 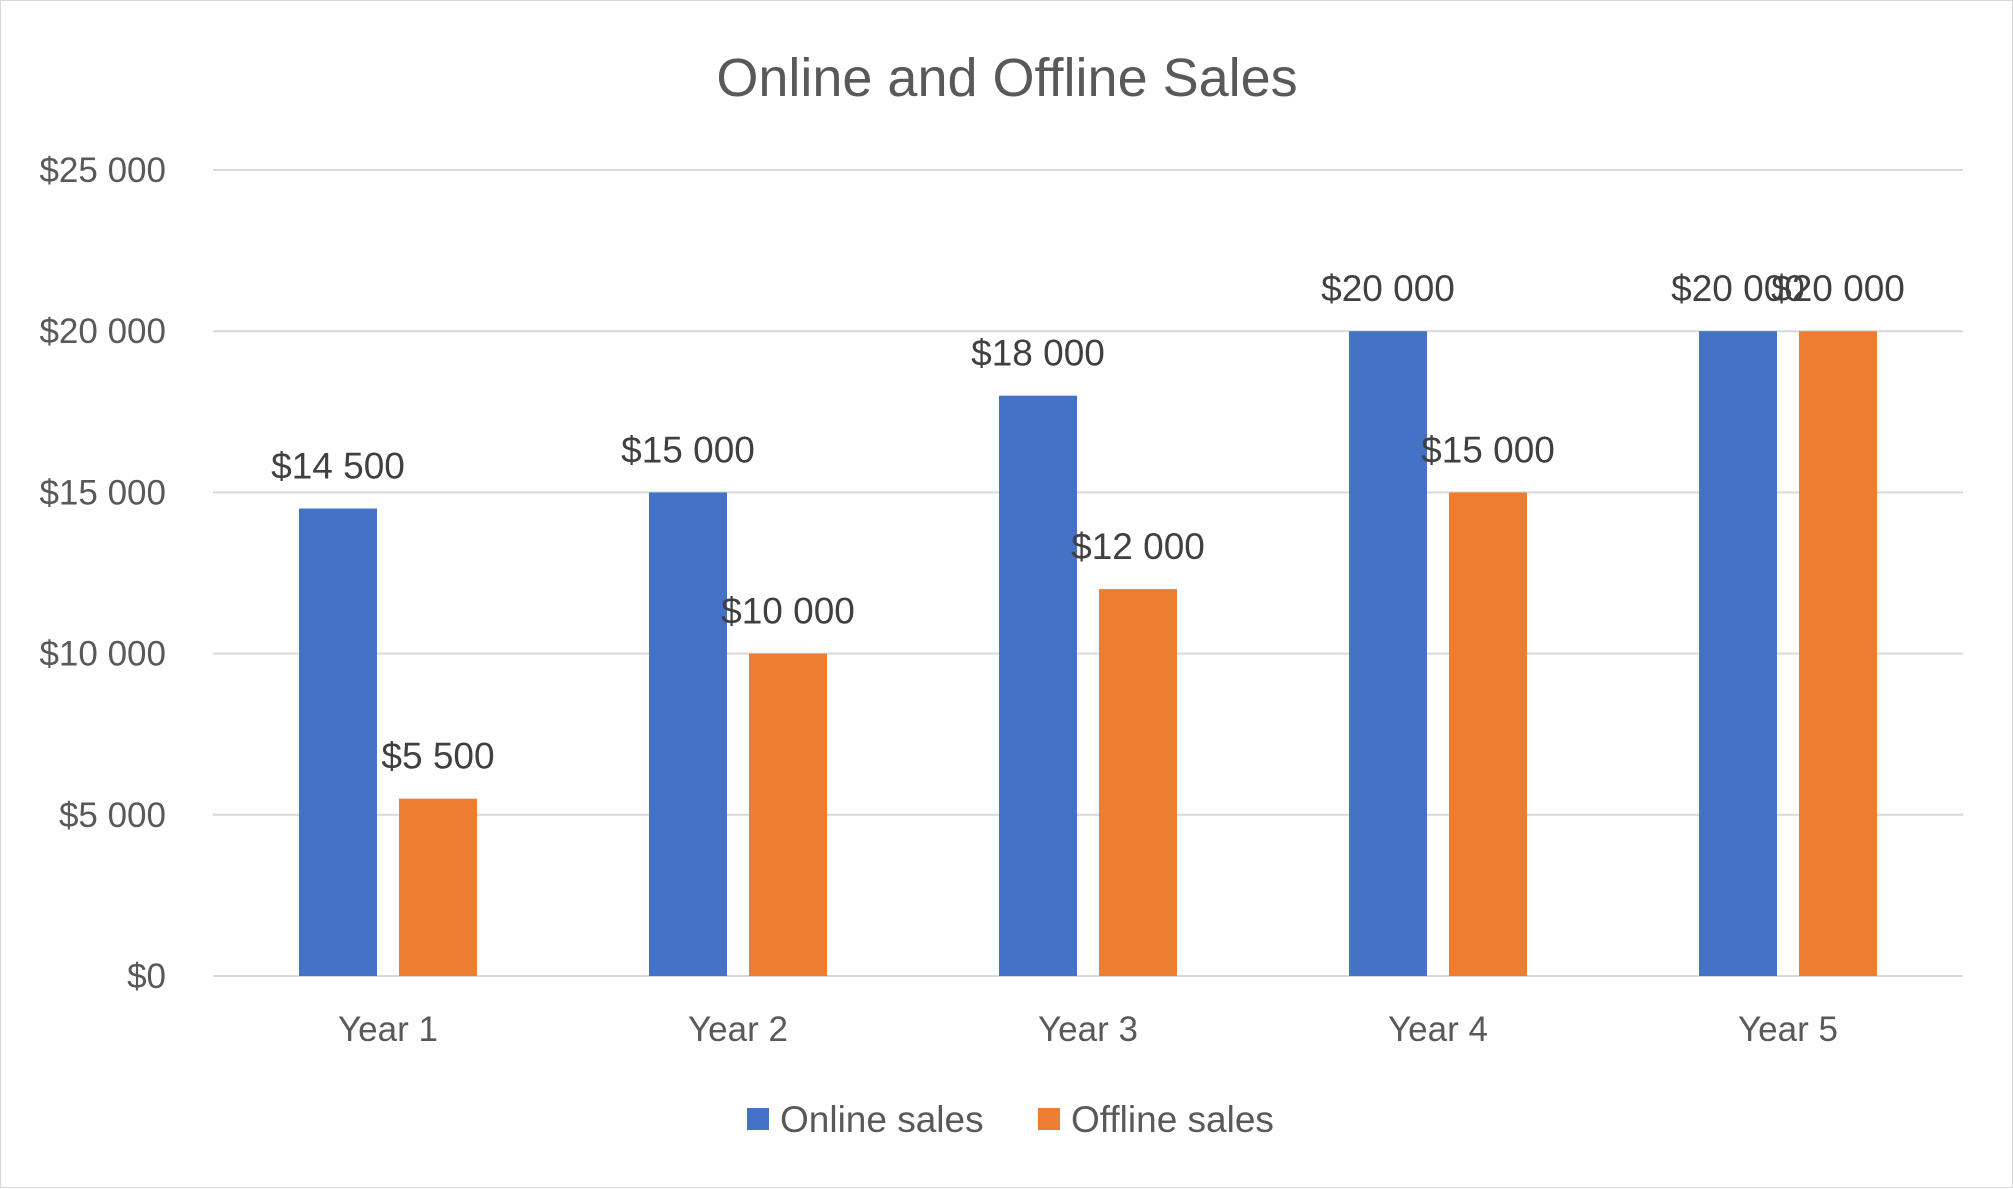 What do you see at coordinates (1138, 546) in the screenshot?
I see `data-label: $12 000` at bounding box center [1138, 546].